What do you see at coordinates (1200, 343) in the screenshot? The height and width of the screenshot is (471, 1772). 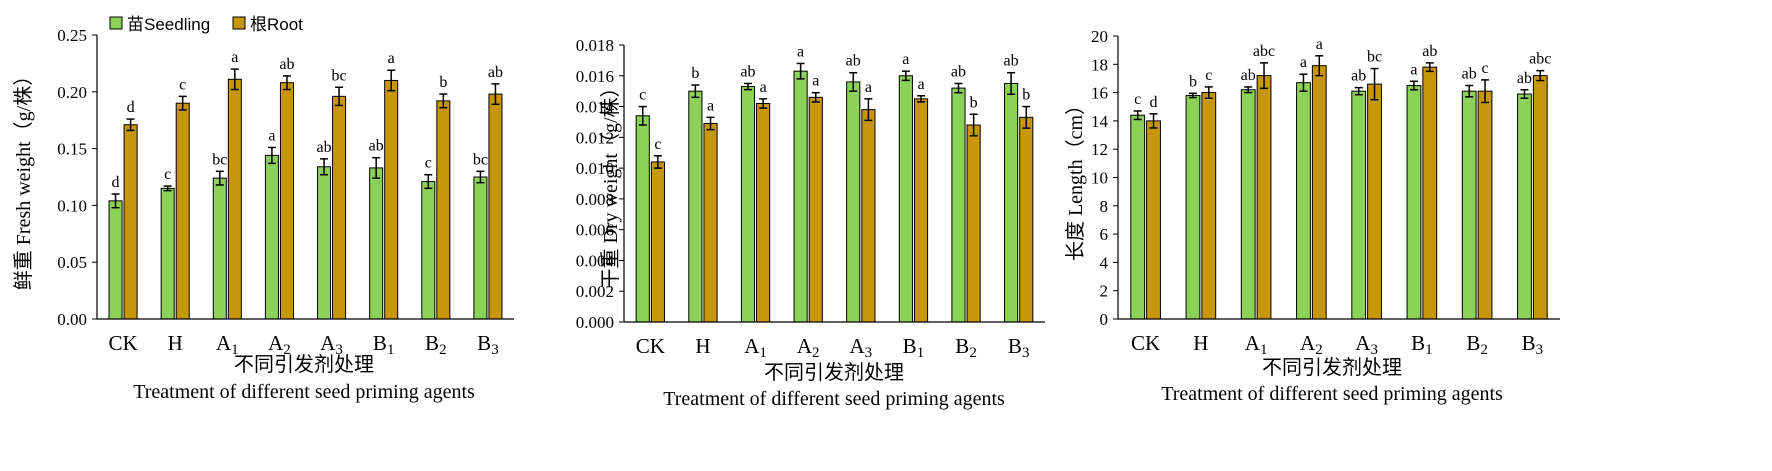 I see `x-tick-main: H` at bounding box center [1200, 343].